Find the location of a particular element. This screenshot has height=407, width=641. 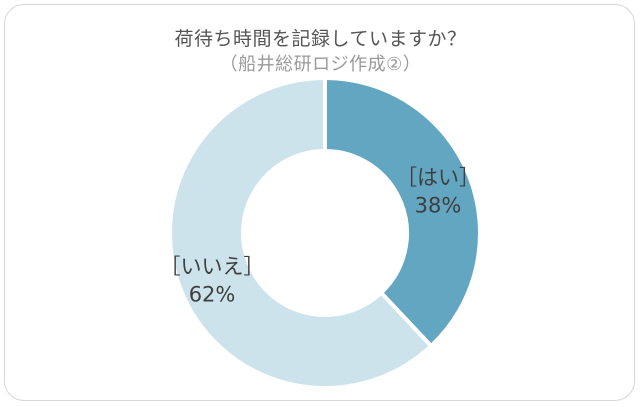

chart-title: 荷待ち時間を記録していますか？ is located at coordinates (320, 39).